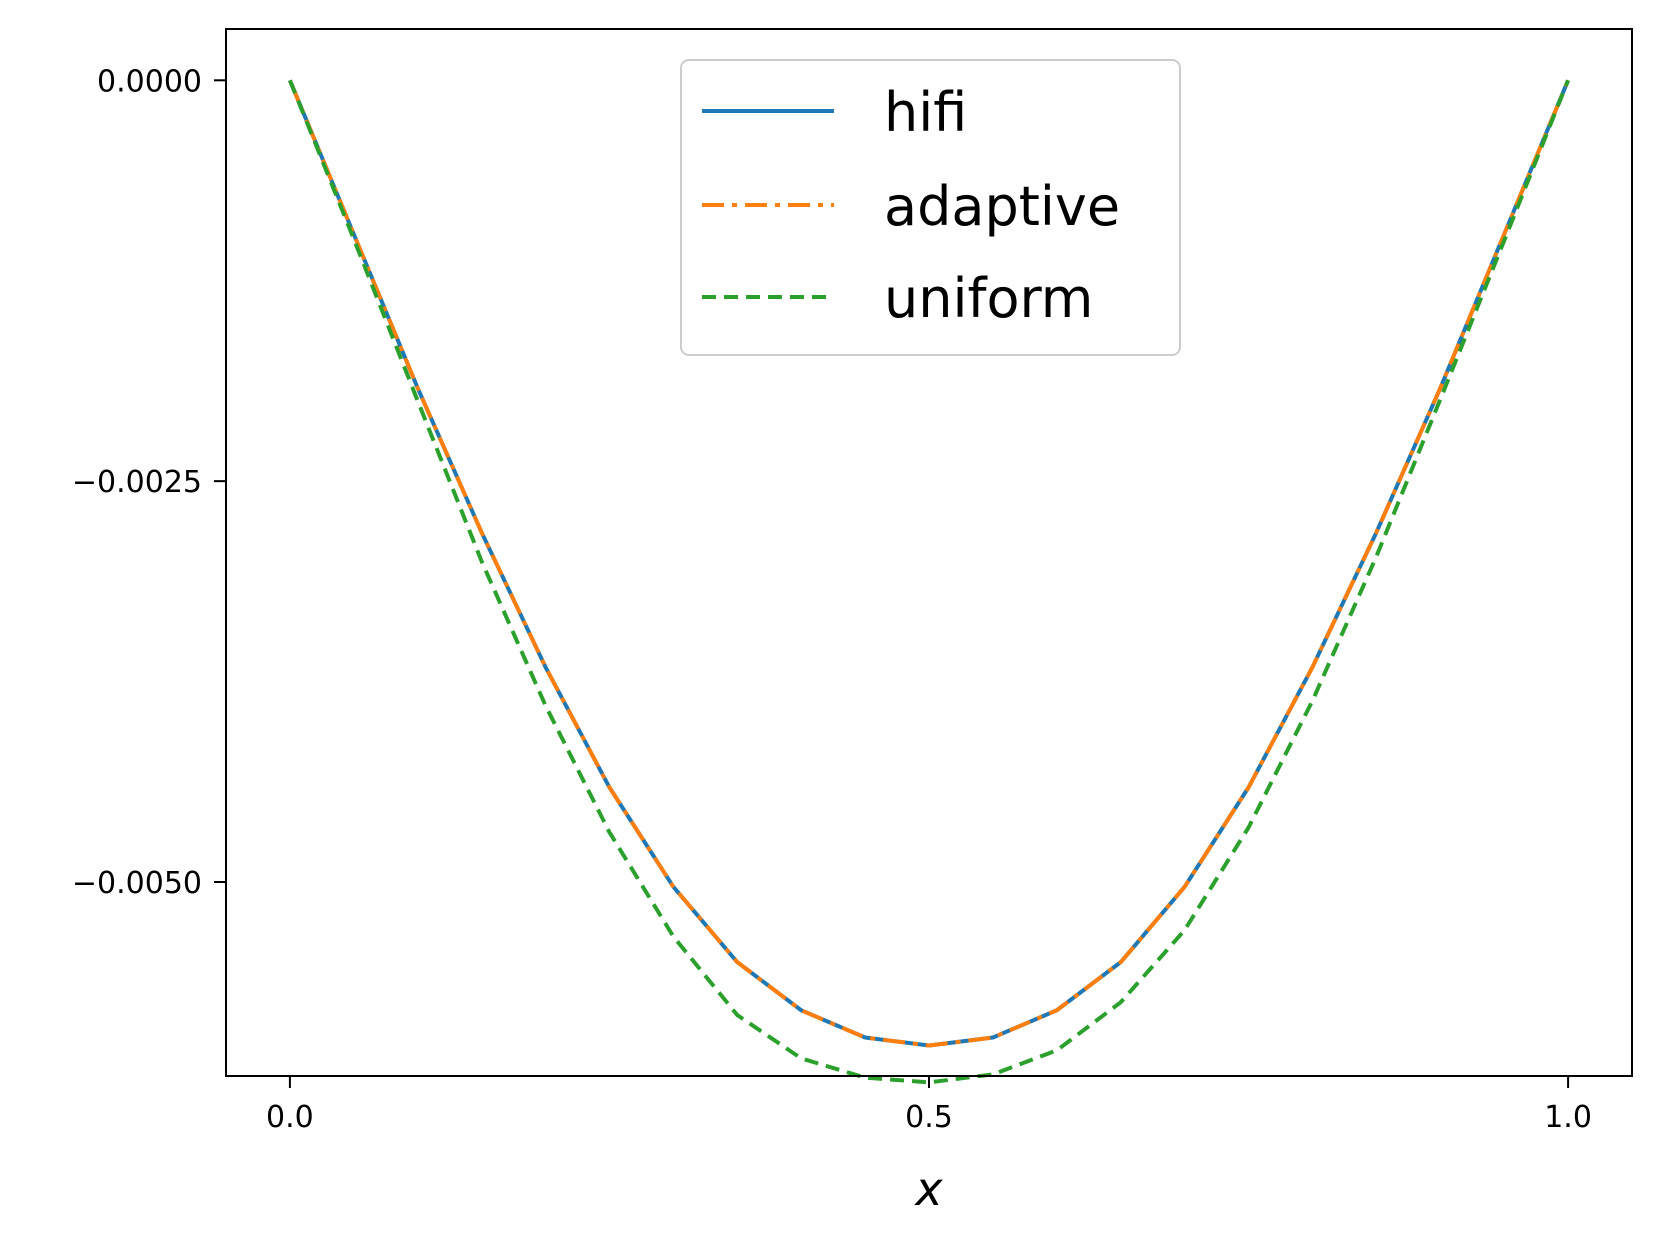 This screenshot has height=1246, width=1660. Describe the element at coordinates (1002, 206) in the screenshot. I see `legend-label-adaptive: adaptive` at that location.